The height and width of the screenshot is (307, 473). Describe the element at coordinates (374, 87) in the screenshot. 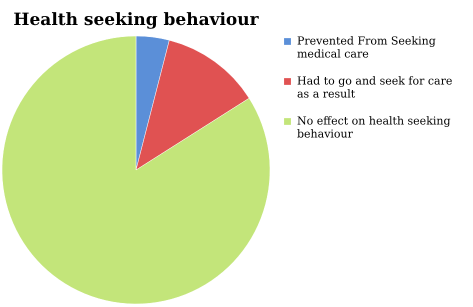

I see `legend-label: Had to go and seek for care as a result` at that location.